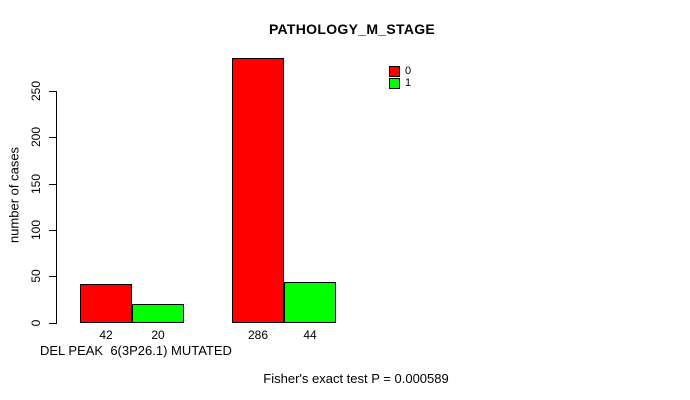 This screenshot has width=690, height=400. I want to click on y-axis-tick-label: 200, so click(36, 137).